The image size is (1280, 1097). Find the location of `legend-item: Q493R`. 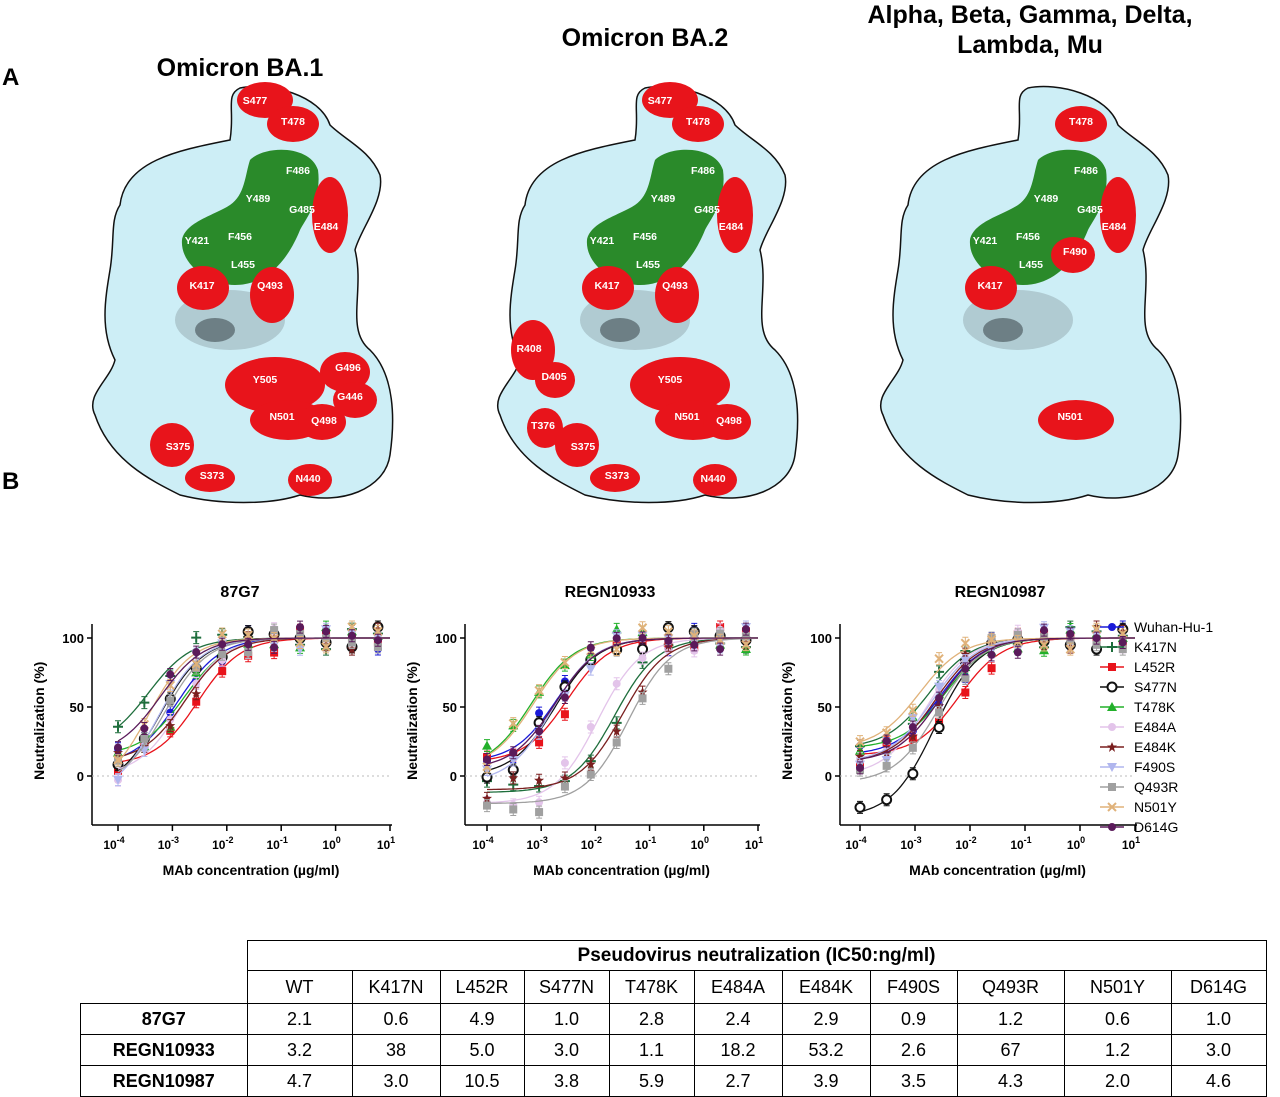

legend-item: Q493R is located at coordinates (1139, 787).